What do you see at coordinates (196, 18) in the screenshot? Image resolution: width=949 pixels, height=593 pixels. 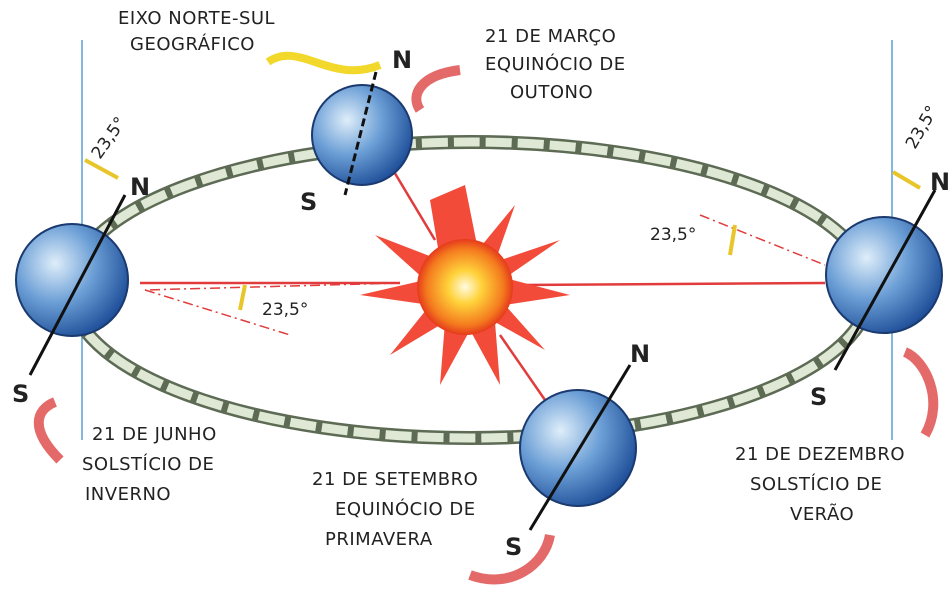 I see `label-line: EIXO NORTE-SUL` at bounding box center [196, 18].